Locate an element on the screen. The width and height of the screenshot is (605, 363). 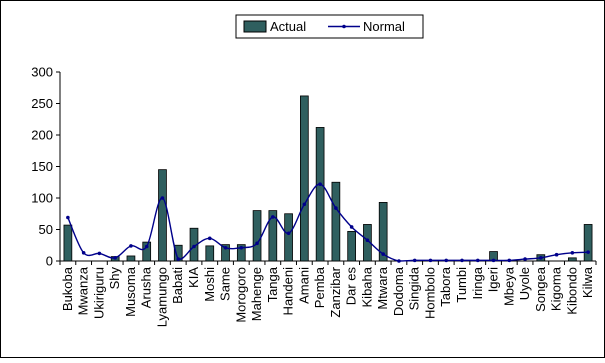
y-tick-label: 250 is located at coordinates (42, 103).